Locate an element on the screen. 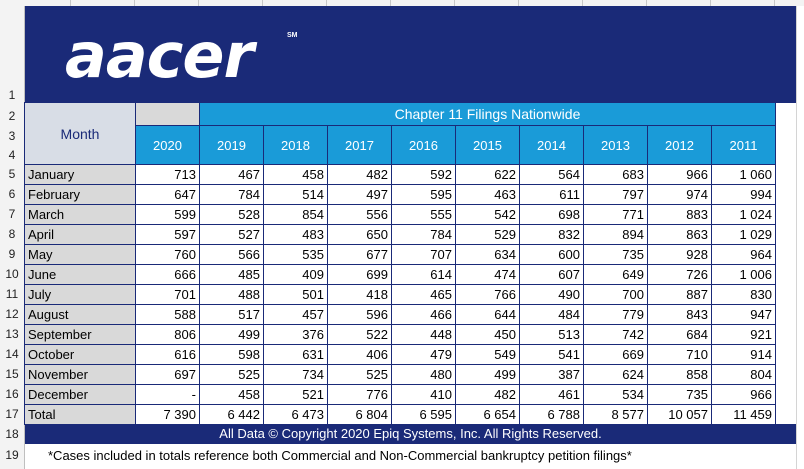 The width and height of the screenshot is (804, 469). year-header: 2015 is located at coordinates (487, 145).